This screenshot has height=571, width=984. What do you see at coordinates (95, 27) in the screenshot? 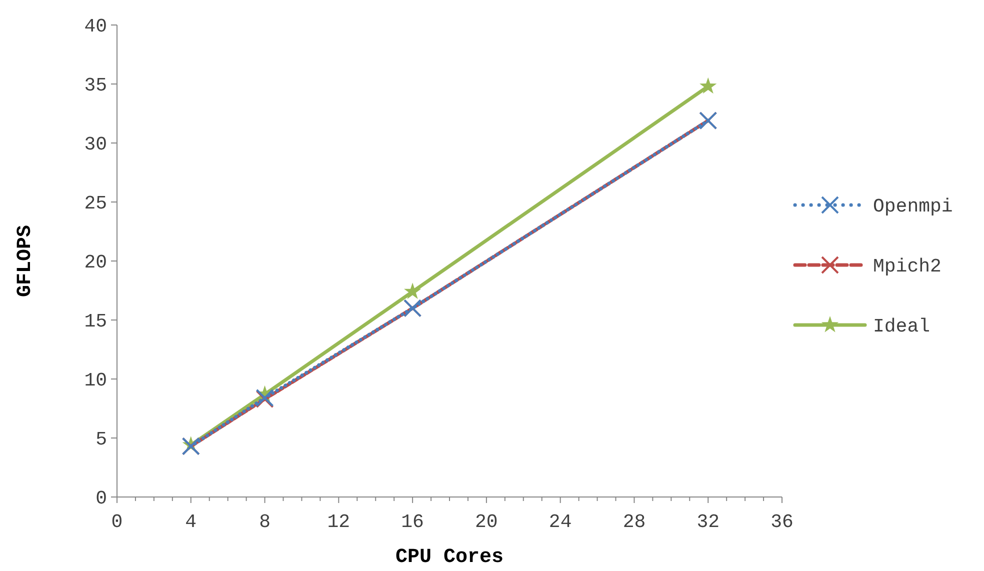
I see `y-tick-label: 40` at bounding box center [95, 27].